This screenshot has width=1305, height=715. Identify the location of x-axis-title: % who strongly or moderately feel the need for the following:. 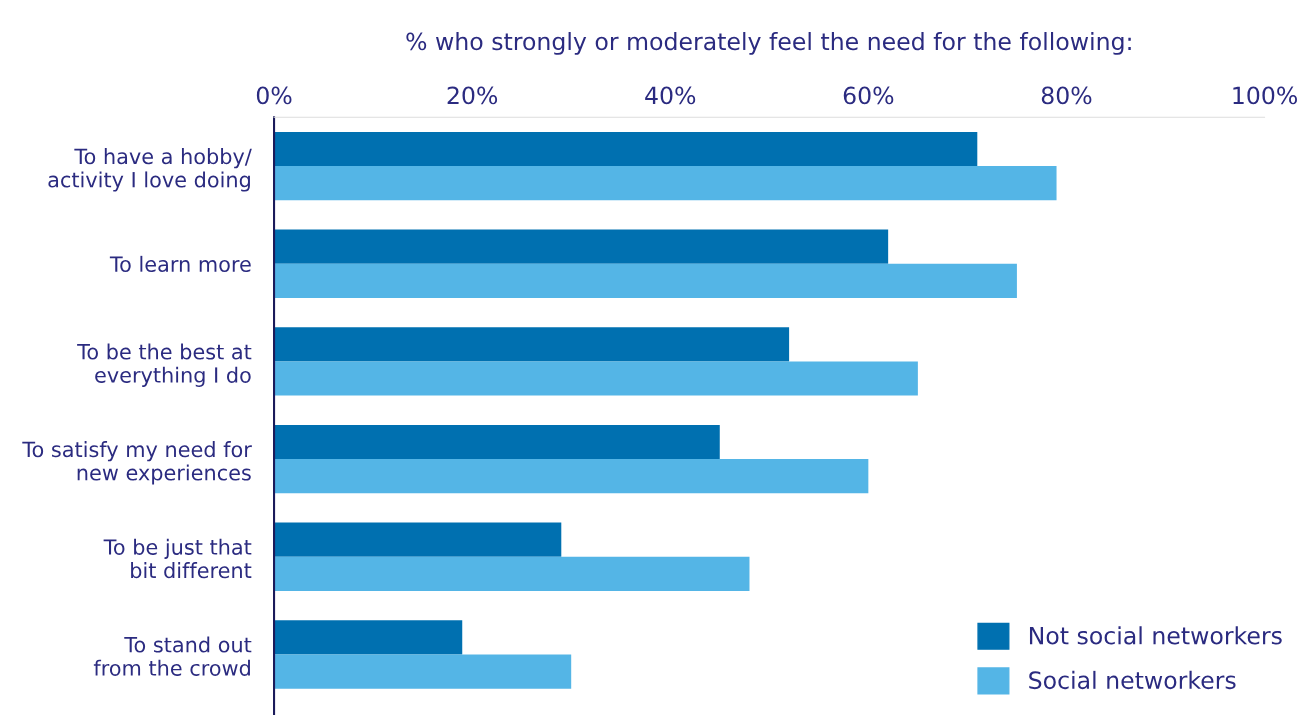
(768, 43).